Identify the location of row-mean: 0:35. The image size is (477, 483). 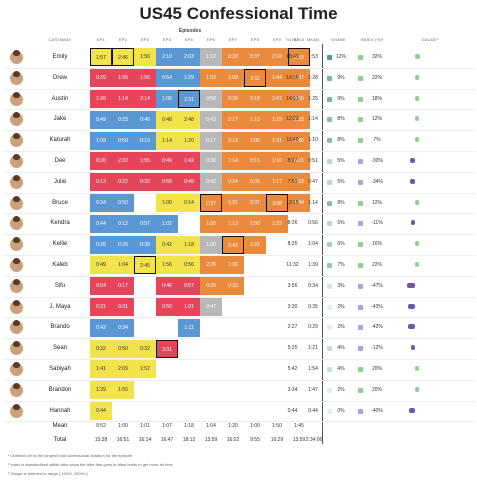
(313, 306).